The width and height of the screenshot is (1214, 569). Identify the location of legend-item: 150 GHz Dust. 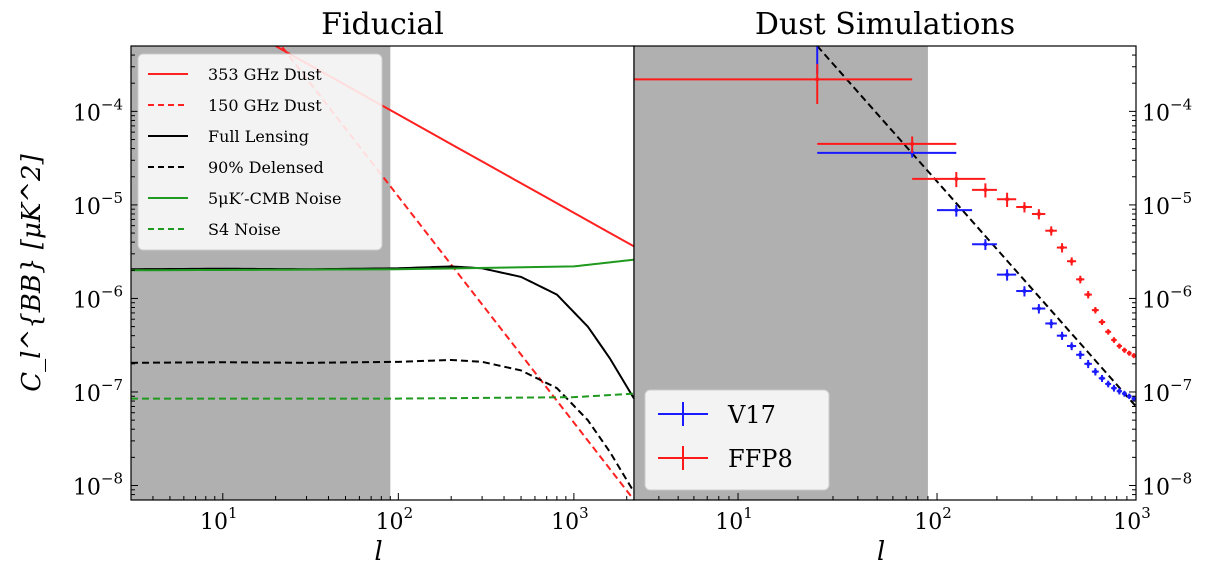
(235, 105).